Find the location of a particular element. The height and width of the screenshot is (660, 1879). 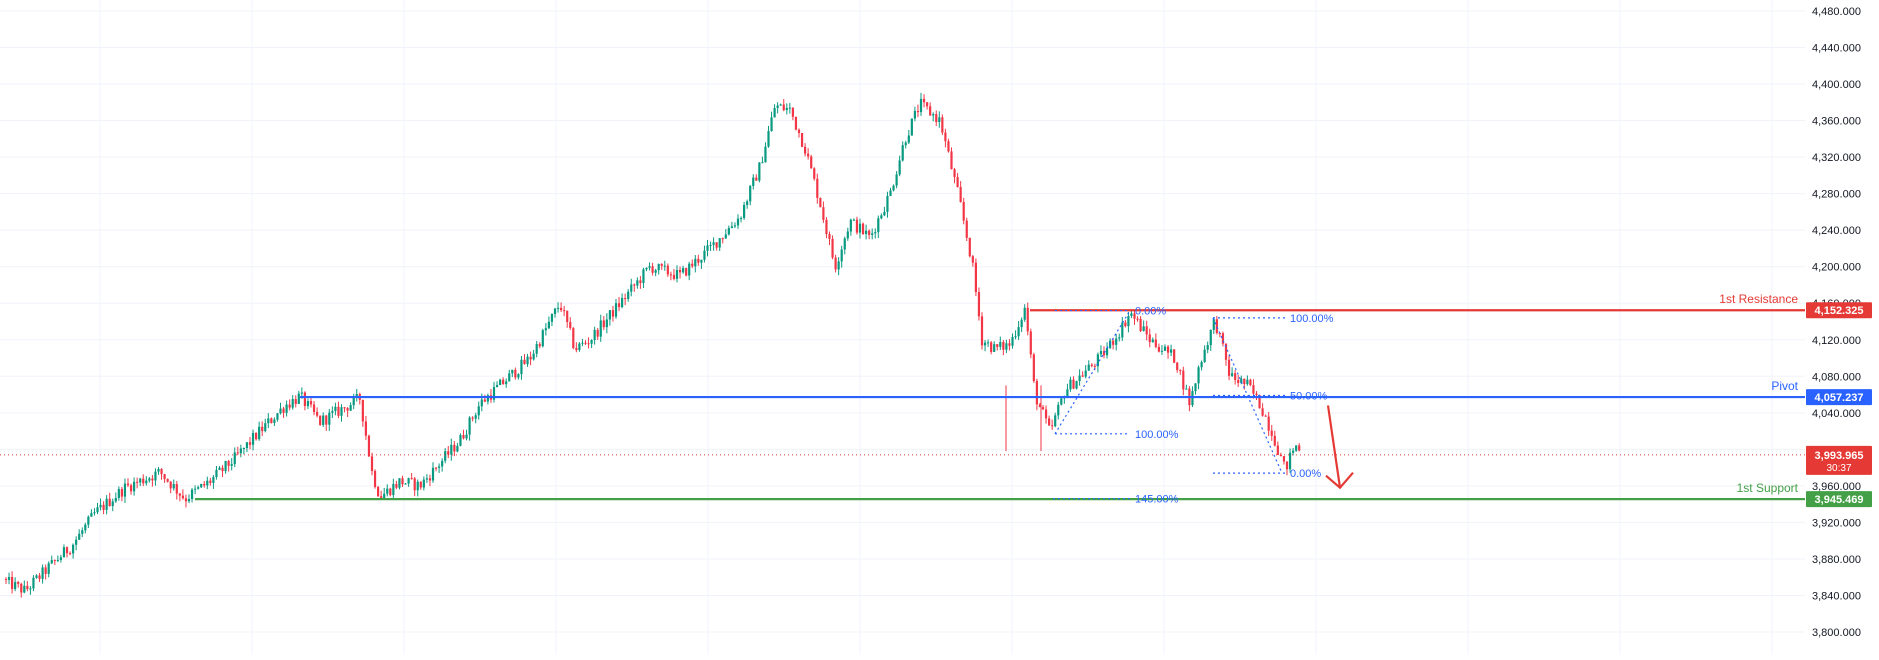

y-tick-label: 4,320.000 is located at coordinates (1836, 158).